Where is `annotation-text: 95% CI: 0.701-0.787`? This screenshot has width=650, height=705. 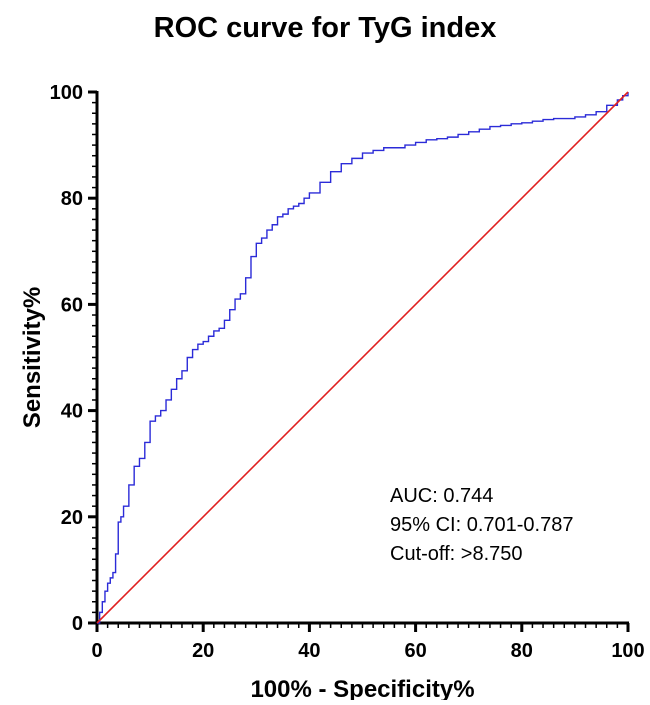 annotation-text: 95% CI: 0.701-0.787 is located at coordinates (481, 525).